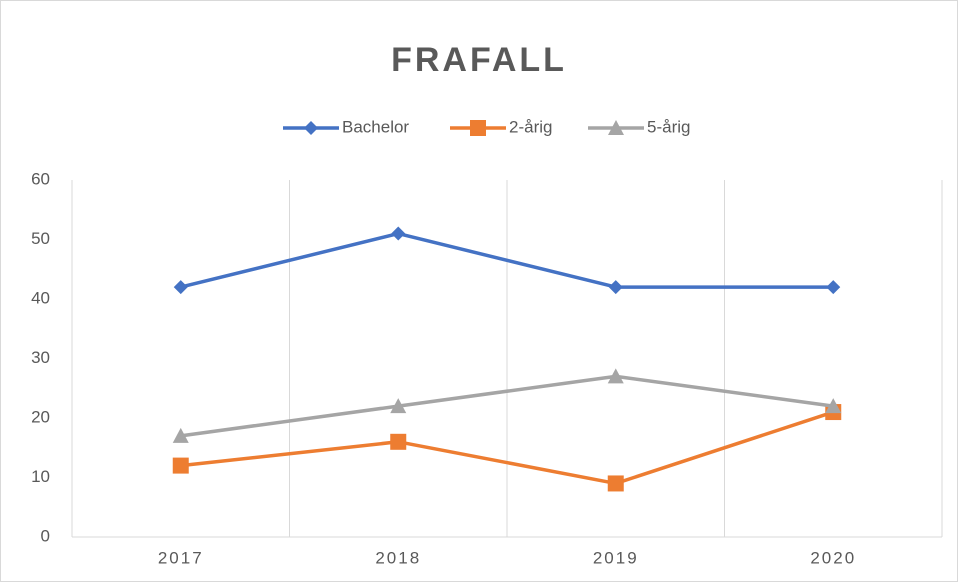 The image size is (958, 582). What do you see at coordinates (833, 557) in the screenshot?
I see `x-tick-label: 2020` at bounding box center [833, 557].